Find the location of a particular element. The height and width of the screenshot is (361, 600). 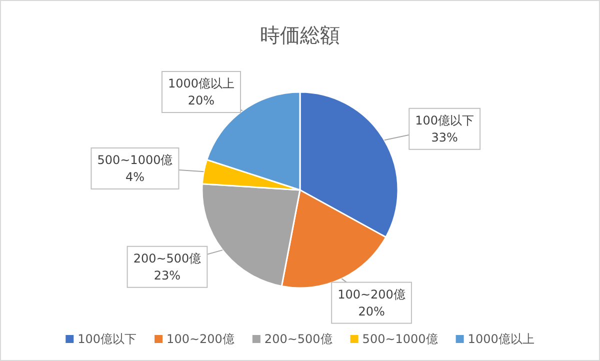

legend-label: 200~500億 is located at coordinates (298, 339).